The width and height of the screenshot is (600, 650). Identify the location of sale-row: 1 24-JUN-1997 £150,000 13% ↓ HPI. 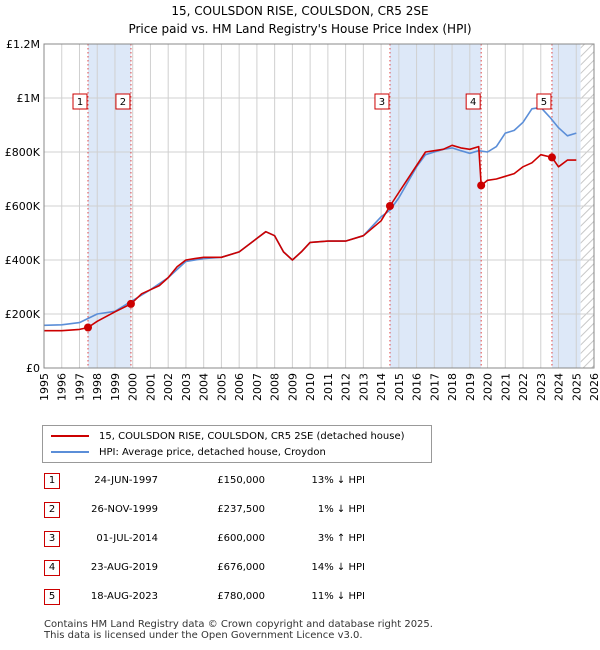
(310, 487).